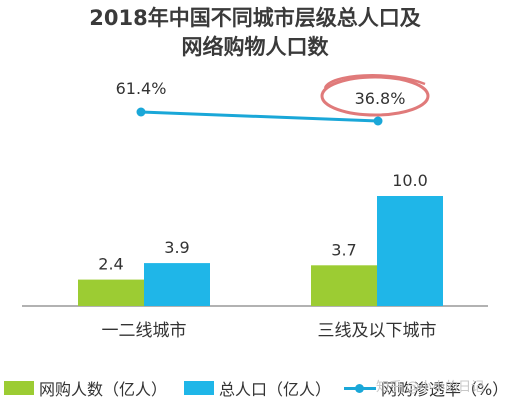 This screenshot has width=510, height=405. I want to click on legend-item-total-population: 总人口（亿人）, so click(257, 388).